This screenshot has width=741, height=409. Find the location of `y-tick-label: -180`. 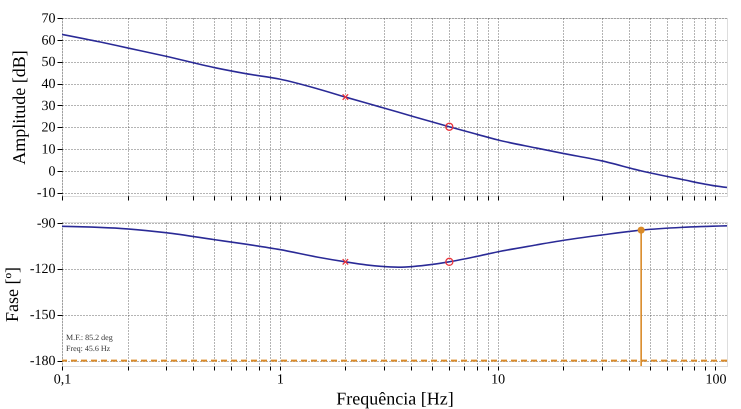

y-tick-label: -180 is located at coordinates (43, 362).